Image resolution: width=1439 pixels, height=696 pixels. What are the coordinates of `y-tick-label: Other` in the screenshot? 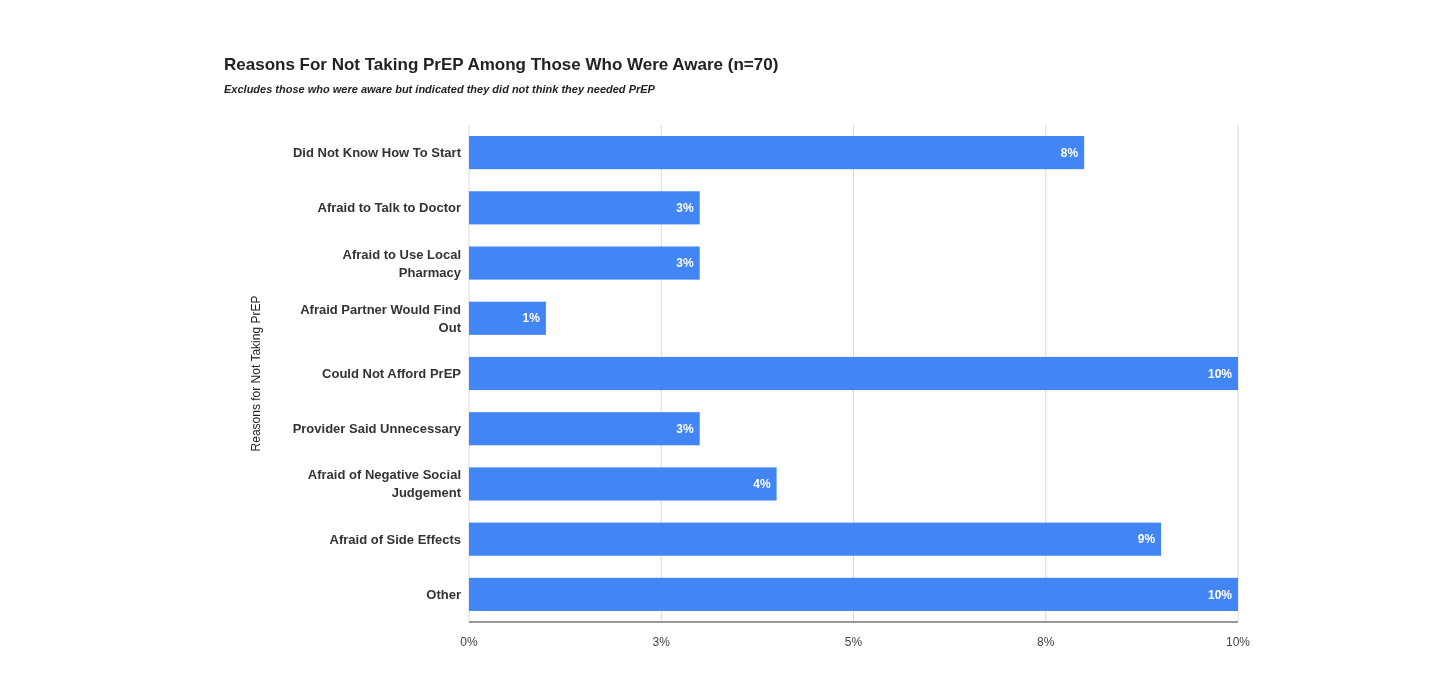 It's located at (443, 594).